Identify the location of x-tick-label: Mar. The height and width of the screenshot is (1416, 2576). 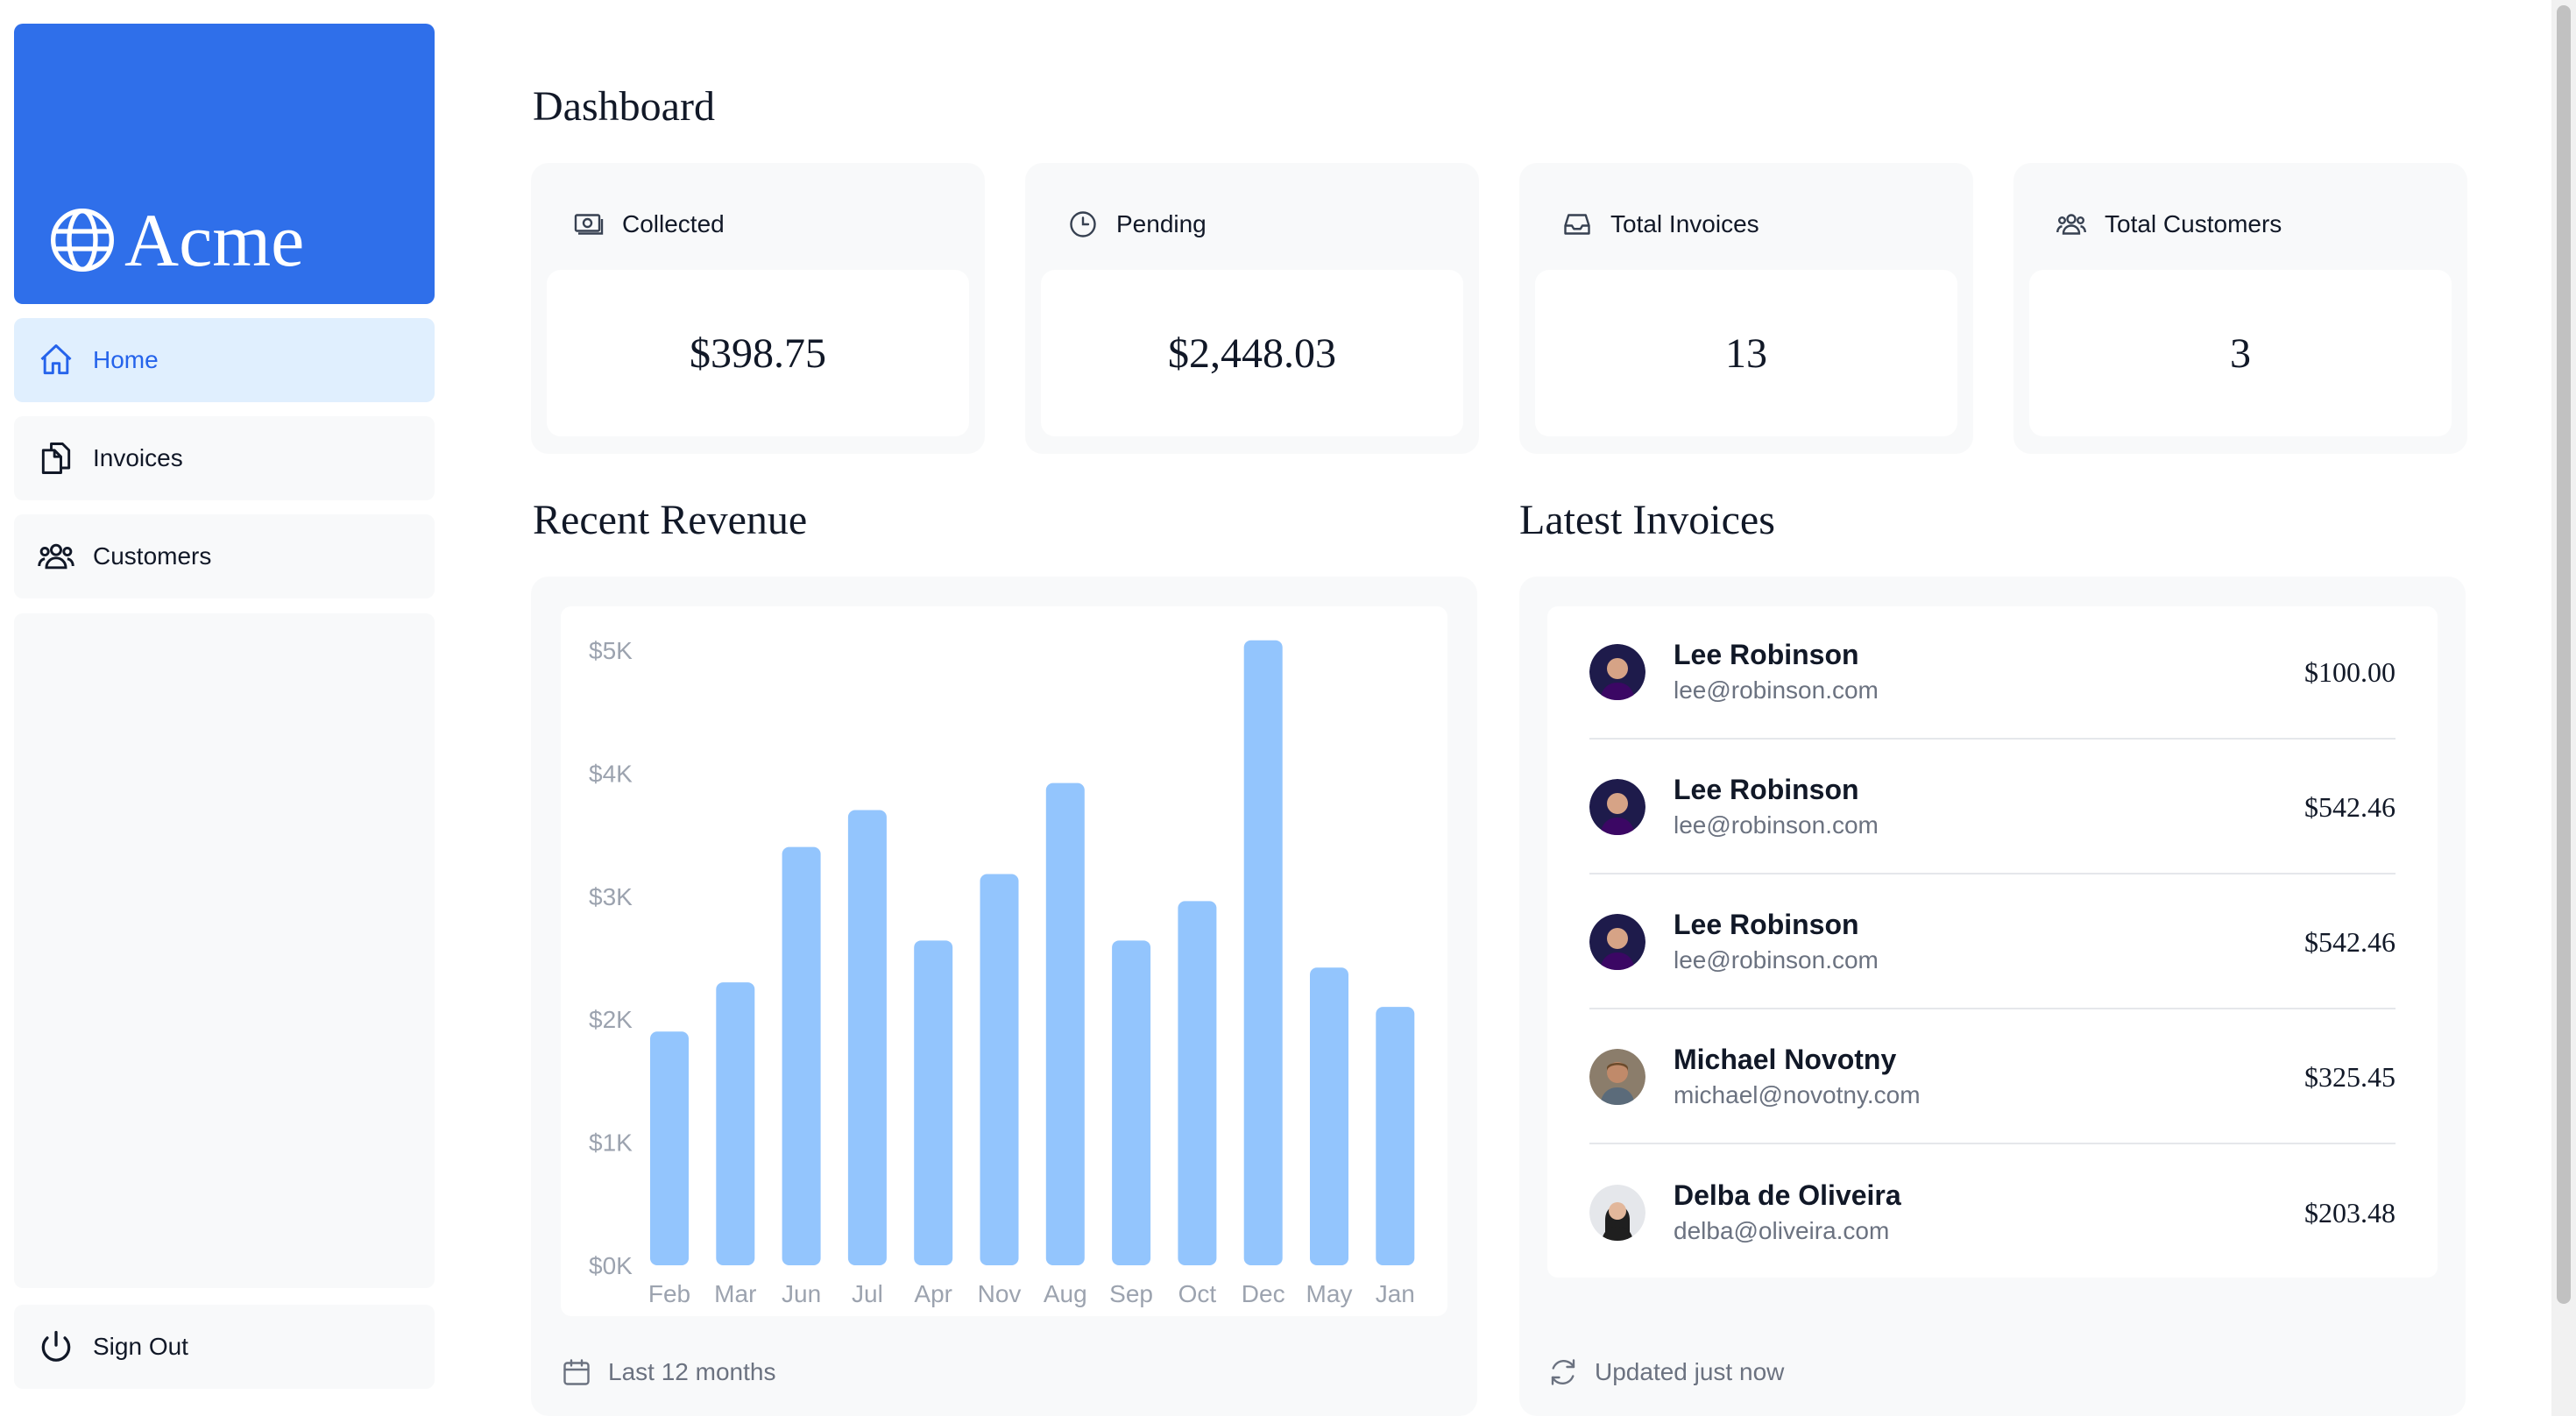
(735, 1293).